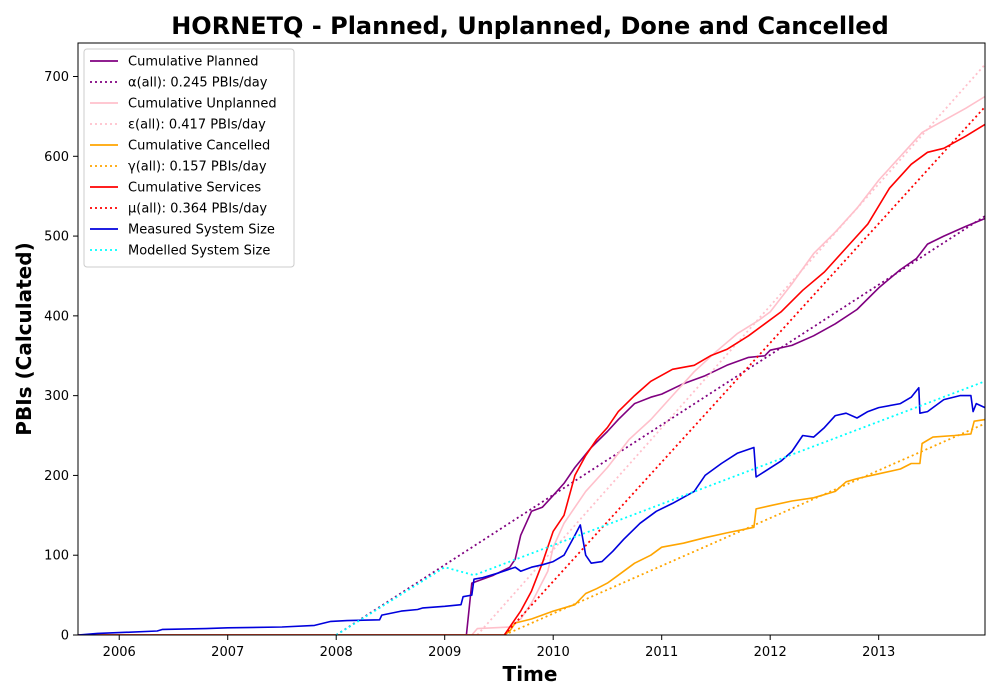 The height and width of the screenshot is (700, 1000). I want to click on legend-label: γ(all): 0.157 PBIs/day, so click(197, 167).